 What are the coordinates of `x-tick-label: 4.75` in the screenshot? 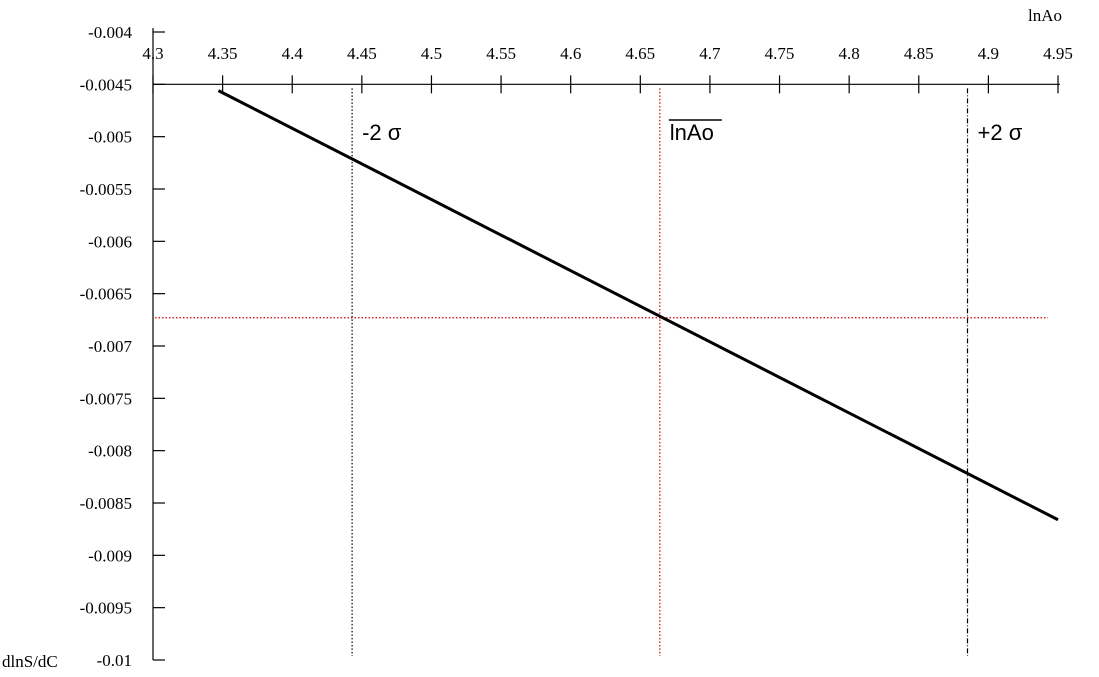 It's located at (780, 53).